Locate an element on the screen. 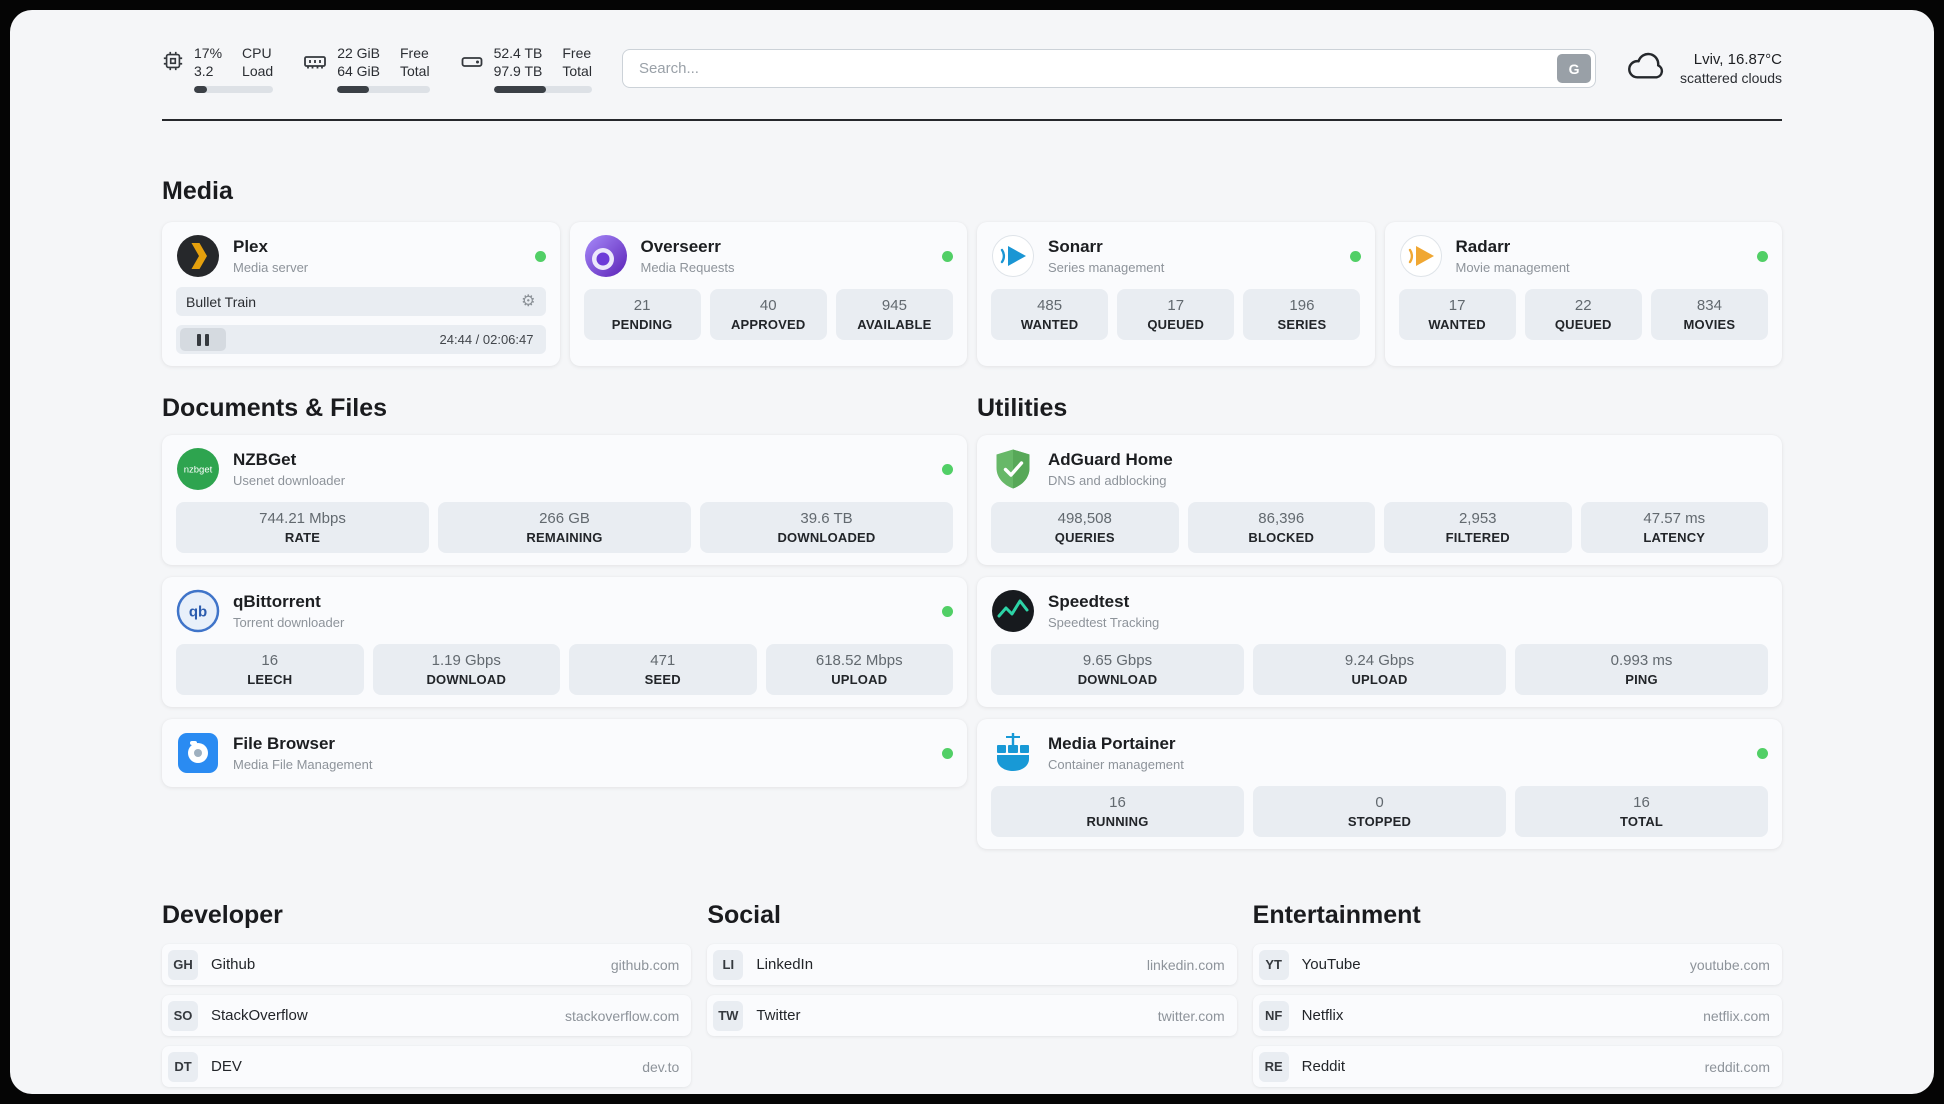 The image size is (1944, 1104). weather-location: Lviv, 16.87°C is located at coordinates (1737, 60).